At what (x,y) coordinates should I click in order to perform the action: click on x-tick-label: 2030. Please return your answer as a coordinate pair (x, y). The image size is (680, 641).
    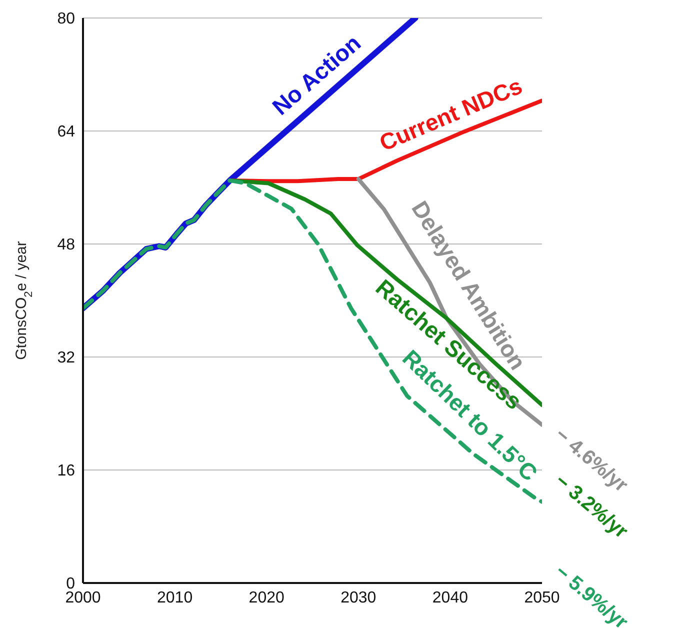
    Looking at the image, I should click on (358, 597).